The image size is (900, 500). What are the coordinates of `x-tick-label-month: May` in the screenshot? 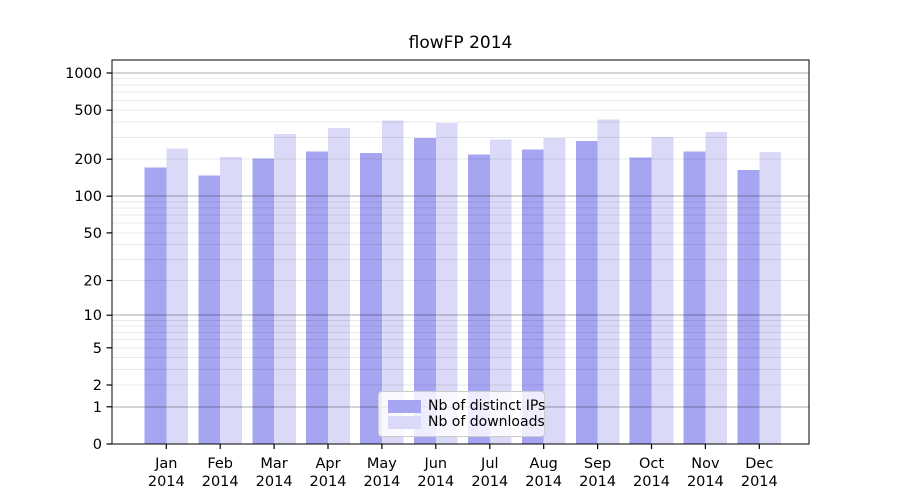 It's located at (382, 464).